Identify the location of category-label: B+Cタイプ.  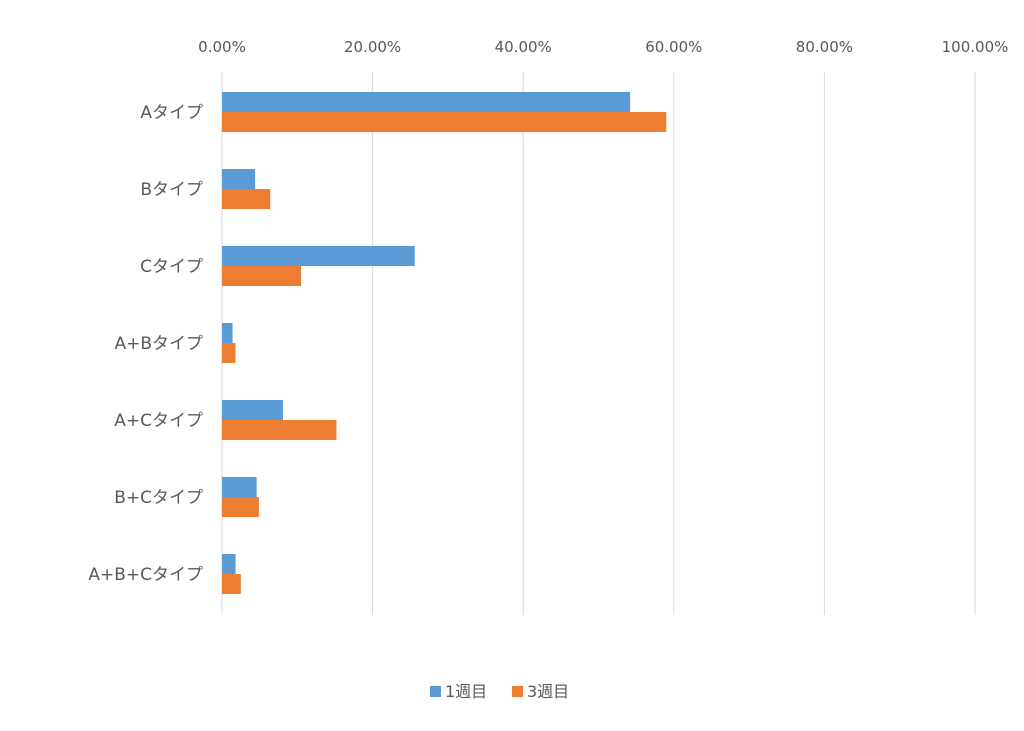
(158, 498).